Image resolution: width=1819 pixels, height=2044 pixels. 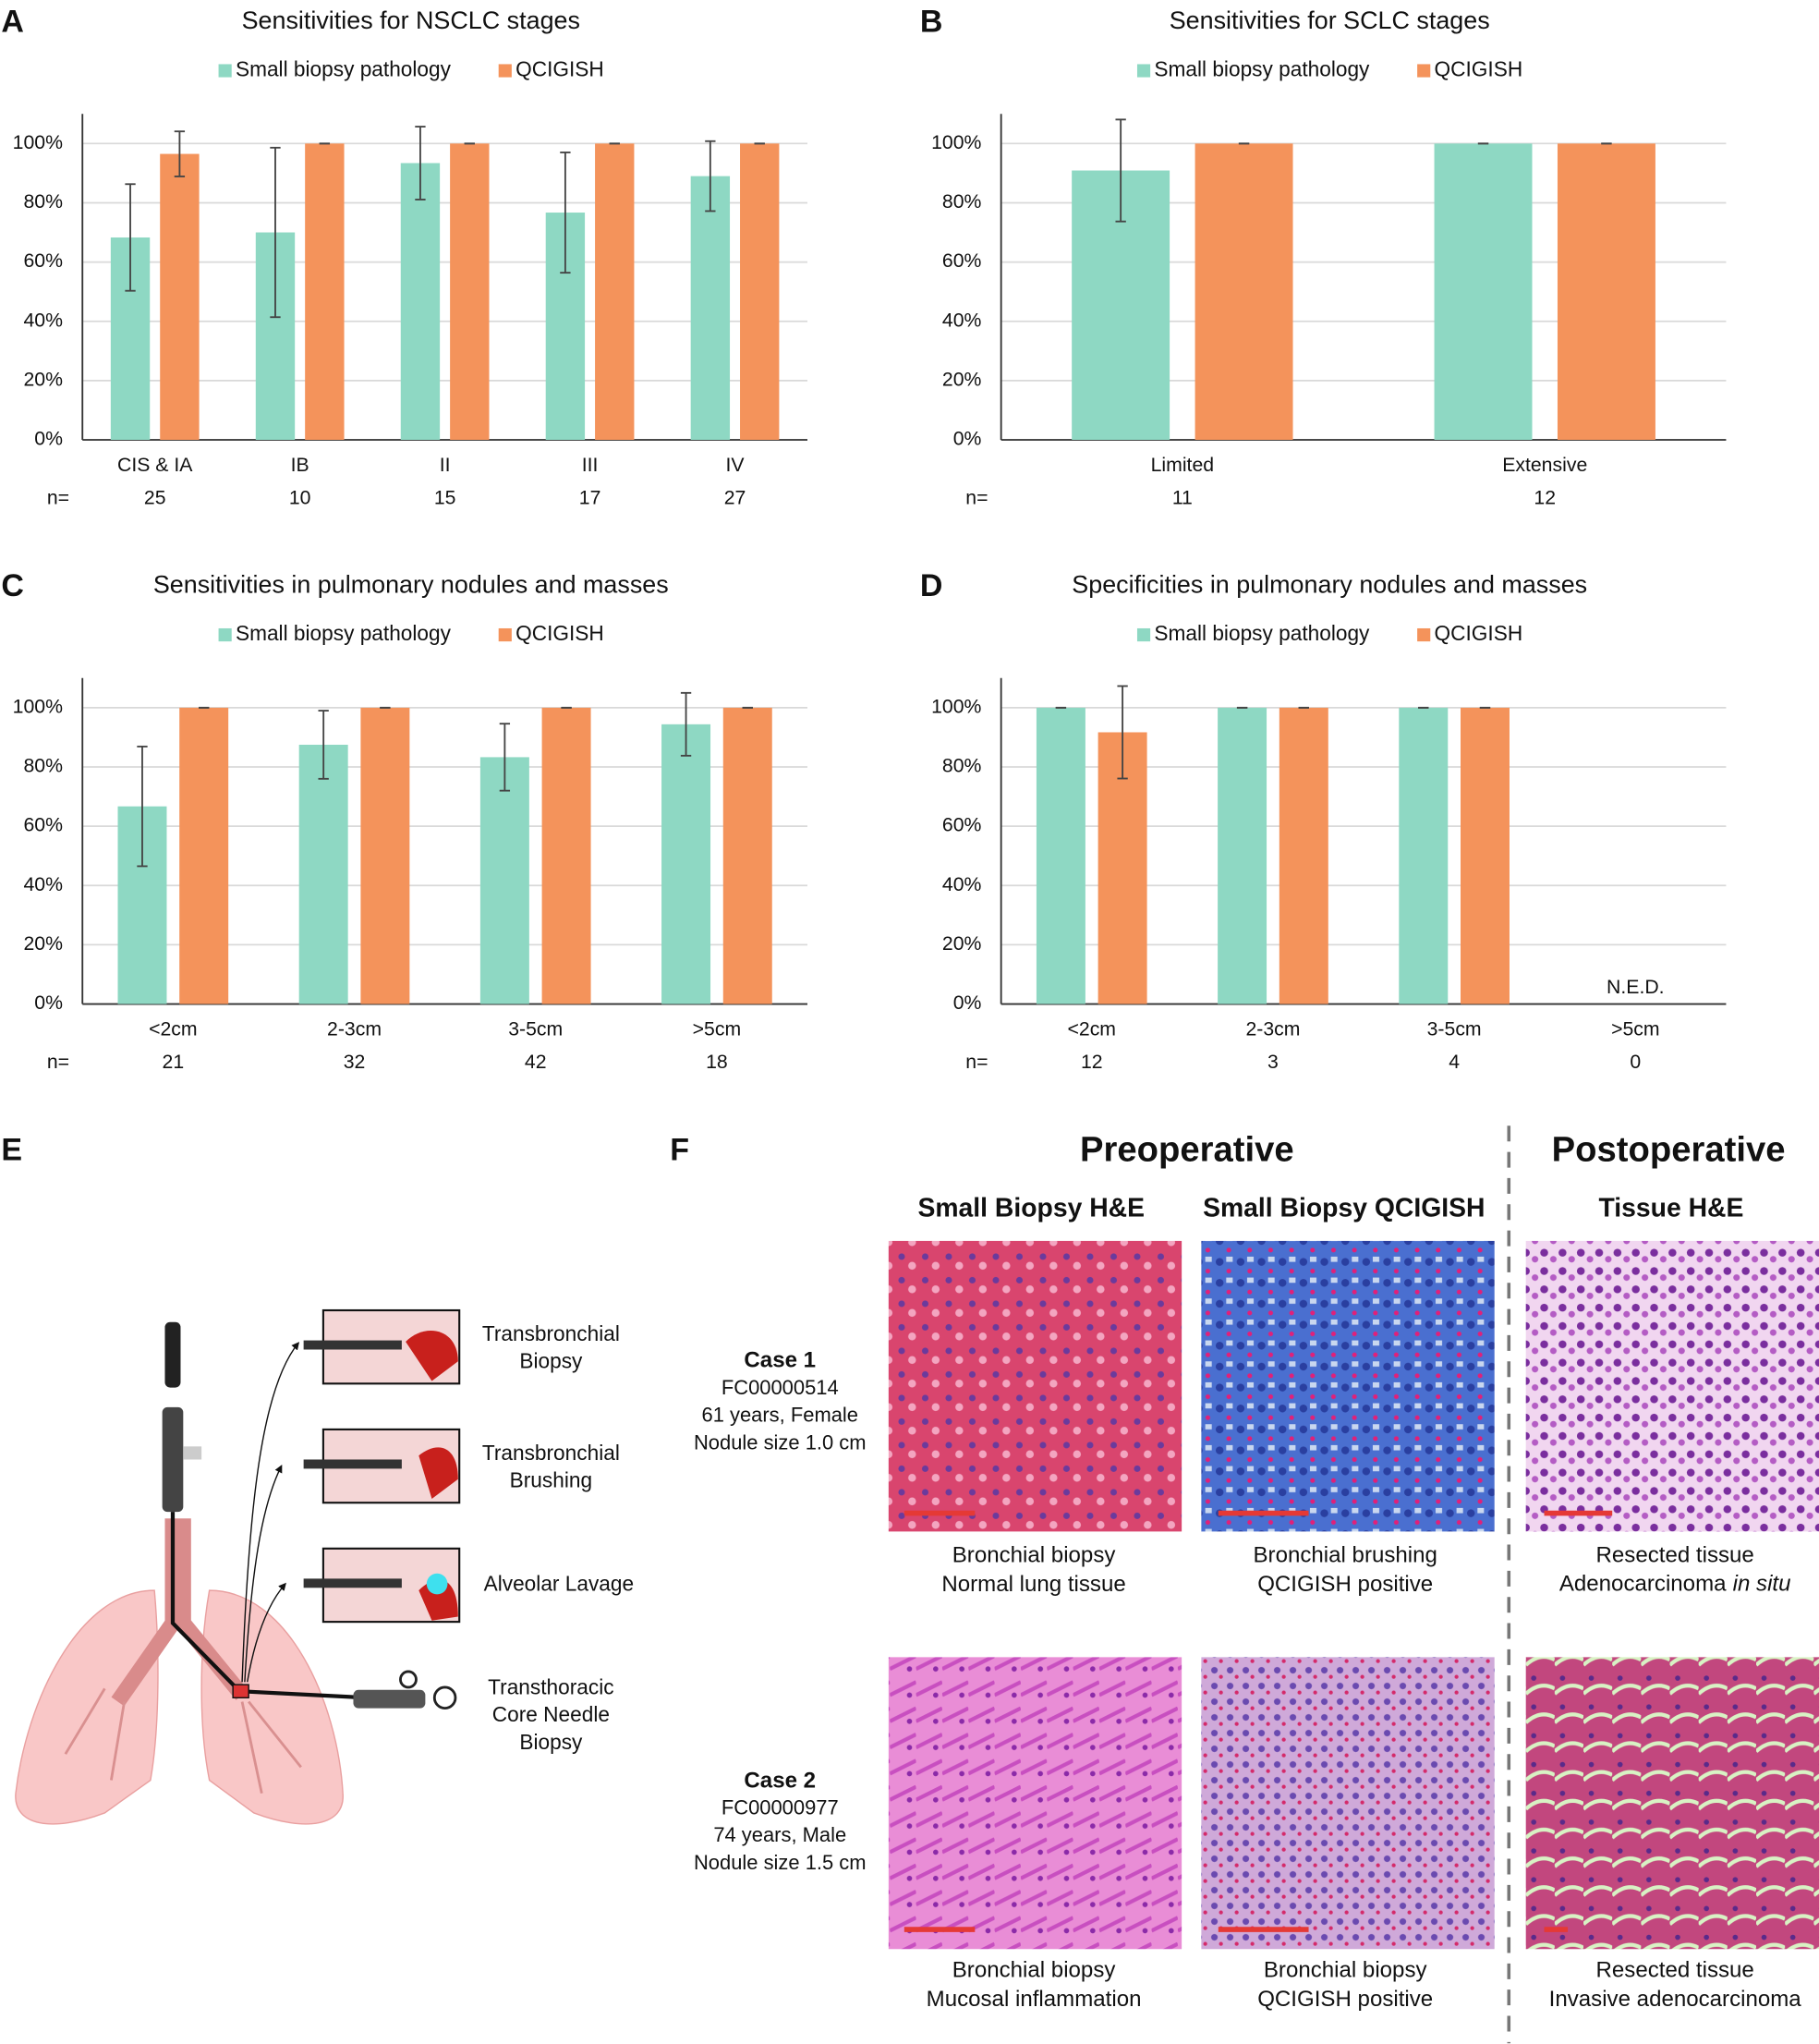 I want to click on n-value: 15, so click(x=445, y=497).